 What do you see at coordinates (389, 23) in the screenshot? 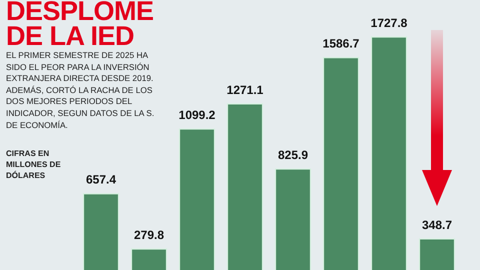
I see `data-label: 1727.8` at bounding box center [389, 23].